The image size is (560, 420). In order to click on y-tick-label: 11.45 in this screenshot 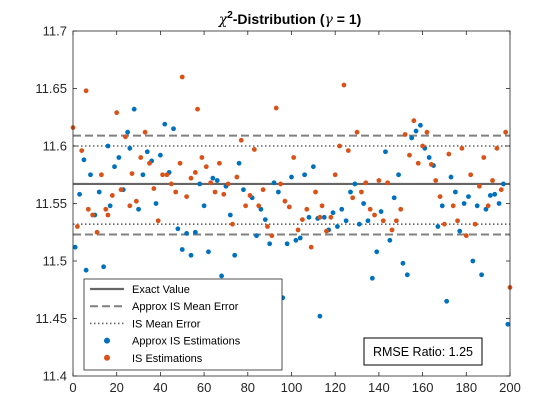, I will do `click(51, 318)`.